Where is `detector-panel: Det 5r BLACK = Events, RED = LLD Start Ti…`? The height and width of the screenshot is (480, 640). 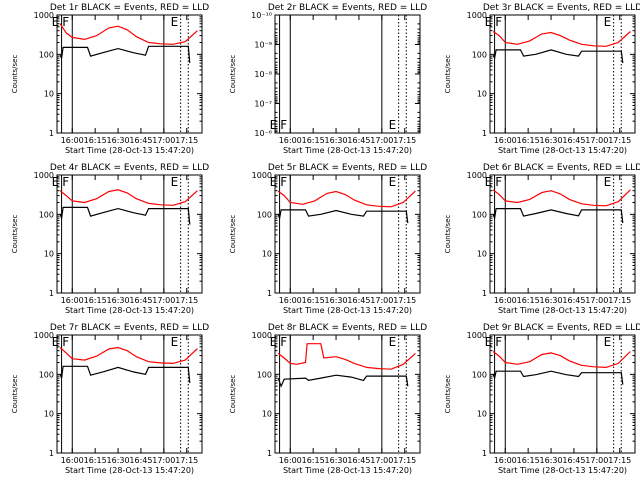 detector-panel: Det 5r BLACK = Events, RED = LLD Start Ti… is located at coordinates (328, 239).